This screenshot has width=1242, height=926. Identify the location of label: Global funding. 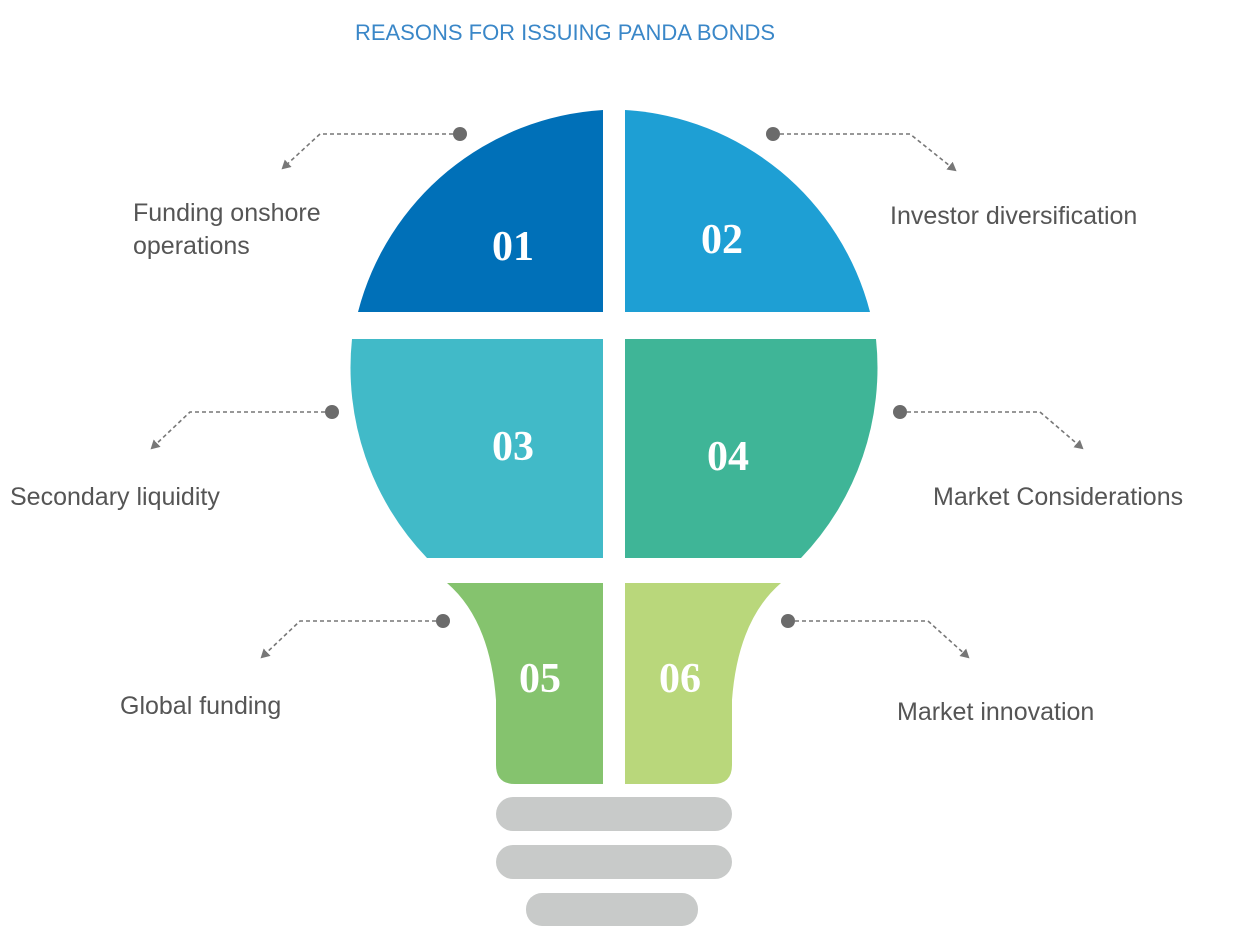
(200, 706).